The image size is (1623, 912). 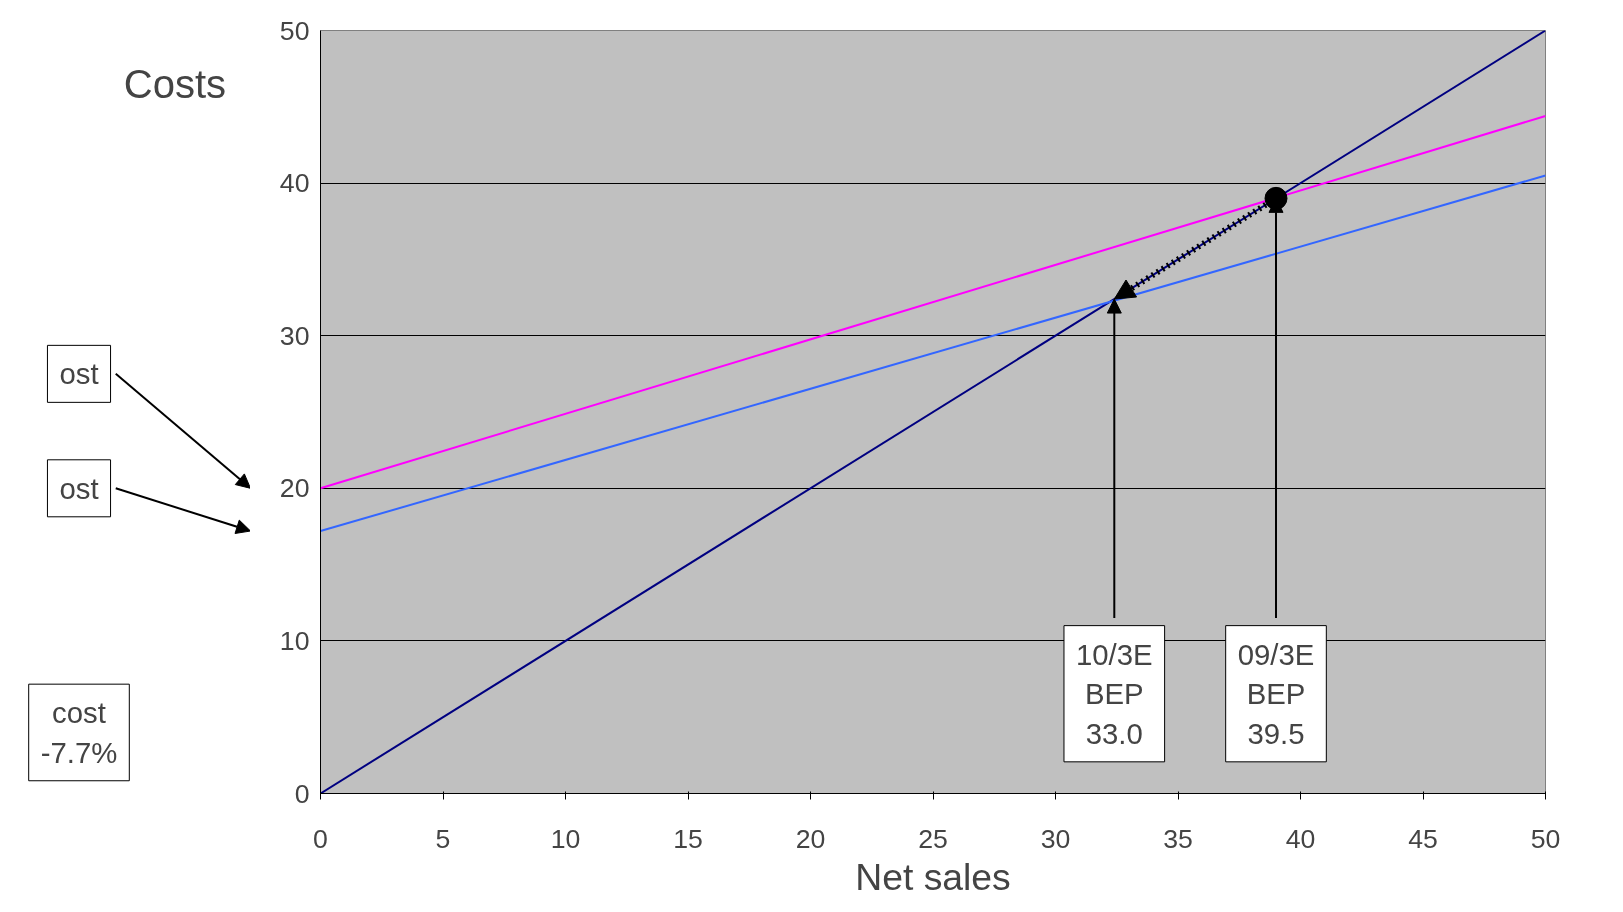 I want to click on y-tick-label: 50, so click(x=294, y=30).